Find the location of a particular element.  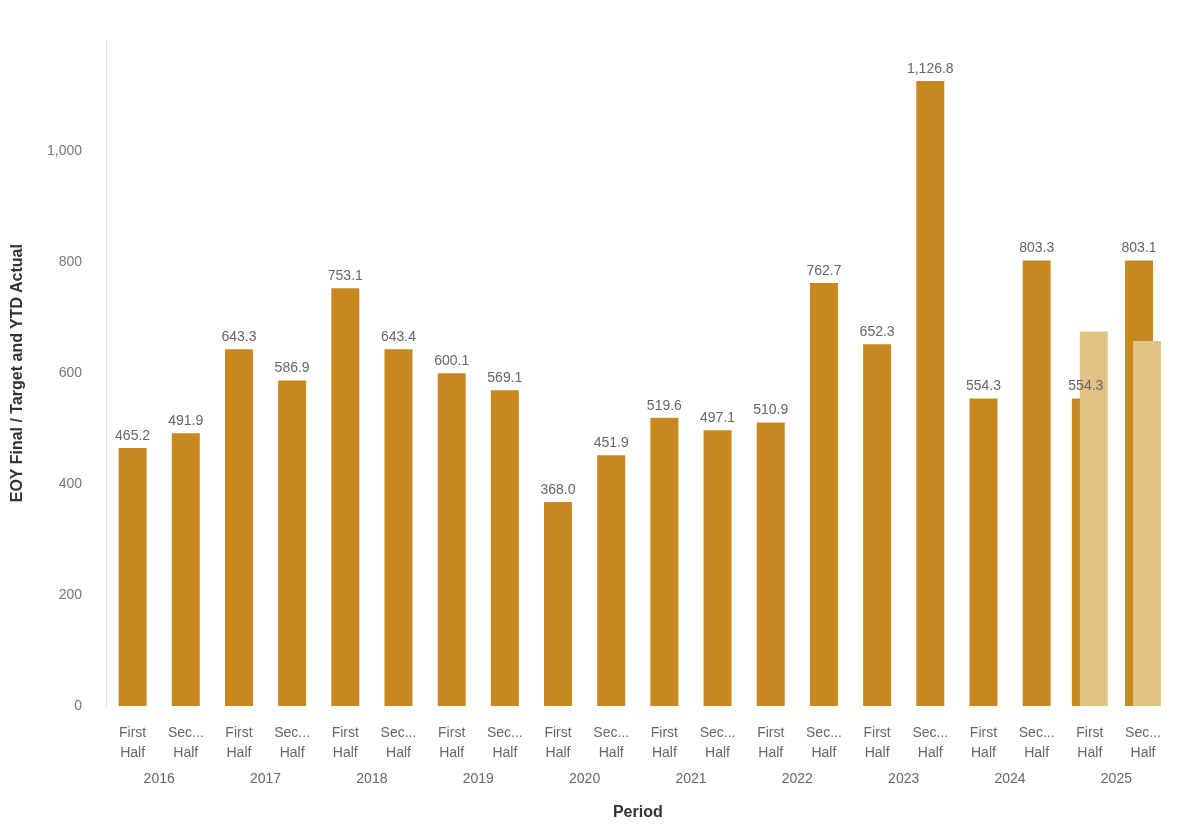

data-label: 586.9 is located at coordinates (292, 367).